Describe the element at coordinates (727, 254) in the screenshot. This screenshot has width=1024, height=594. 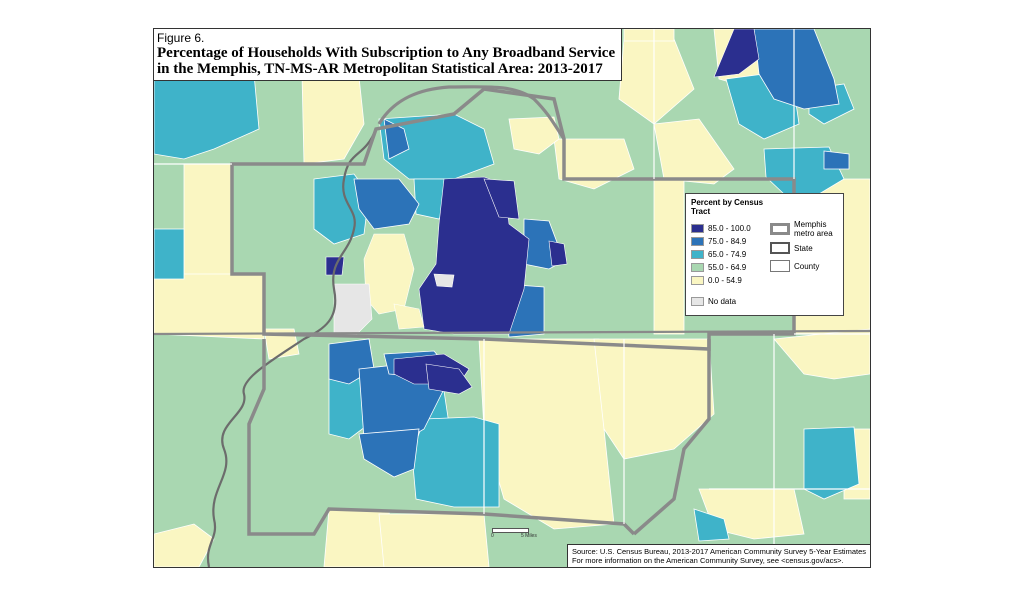
I see `legend-label: 65.0 - 74.9` at that location.